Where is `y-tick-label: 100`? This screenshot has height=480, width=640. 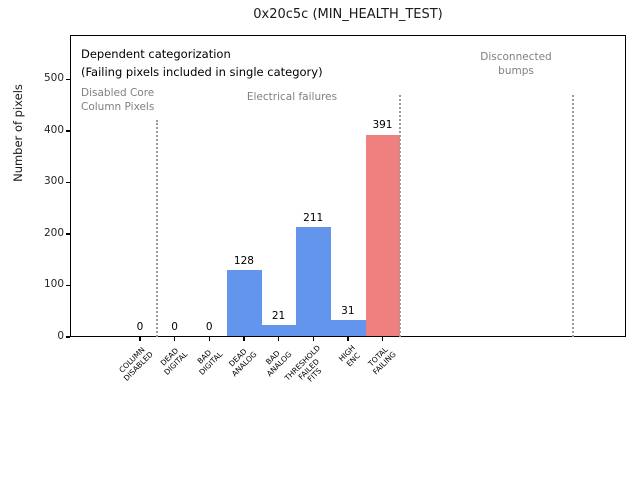 y-tick-label: 100 is located at coordinates (53, 284).